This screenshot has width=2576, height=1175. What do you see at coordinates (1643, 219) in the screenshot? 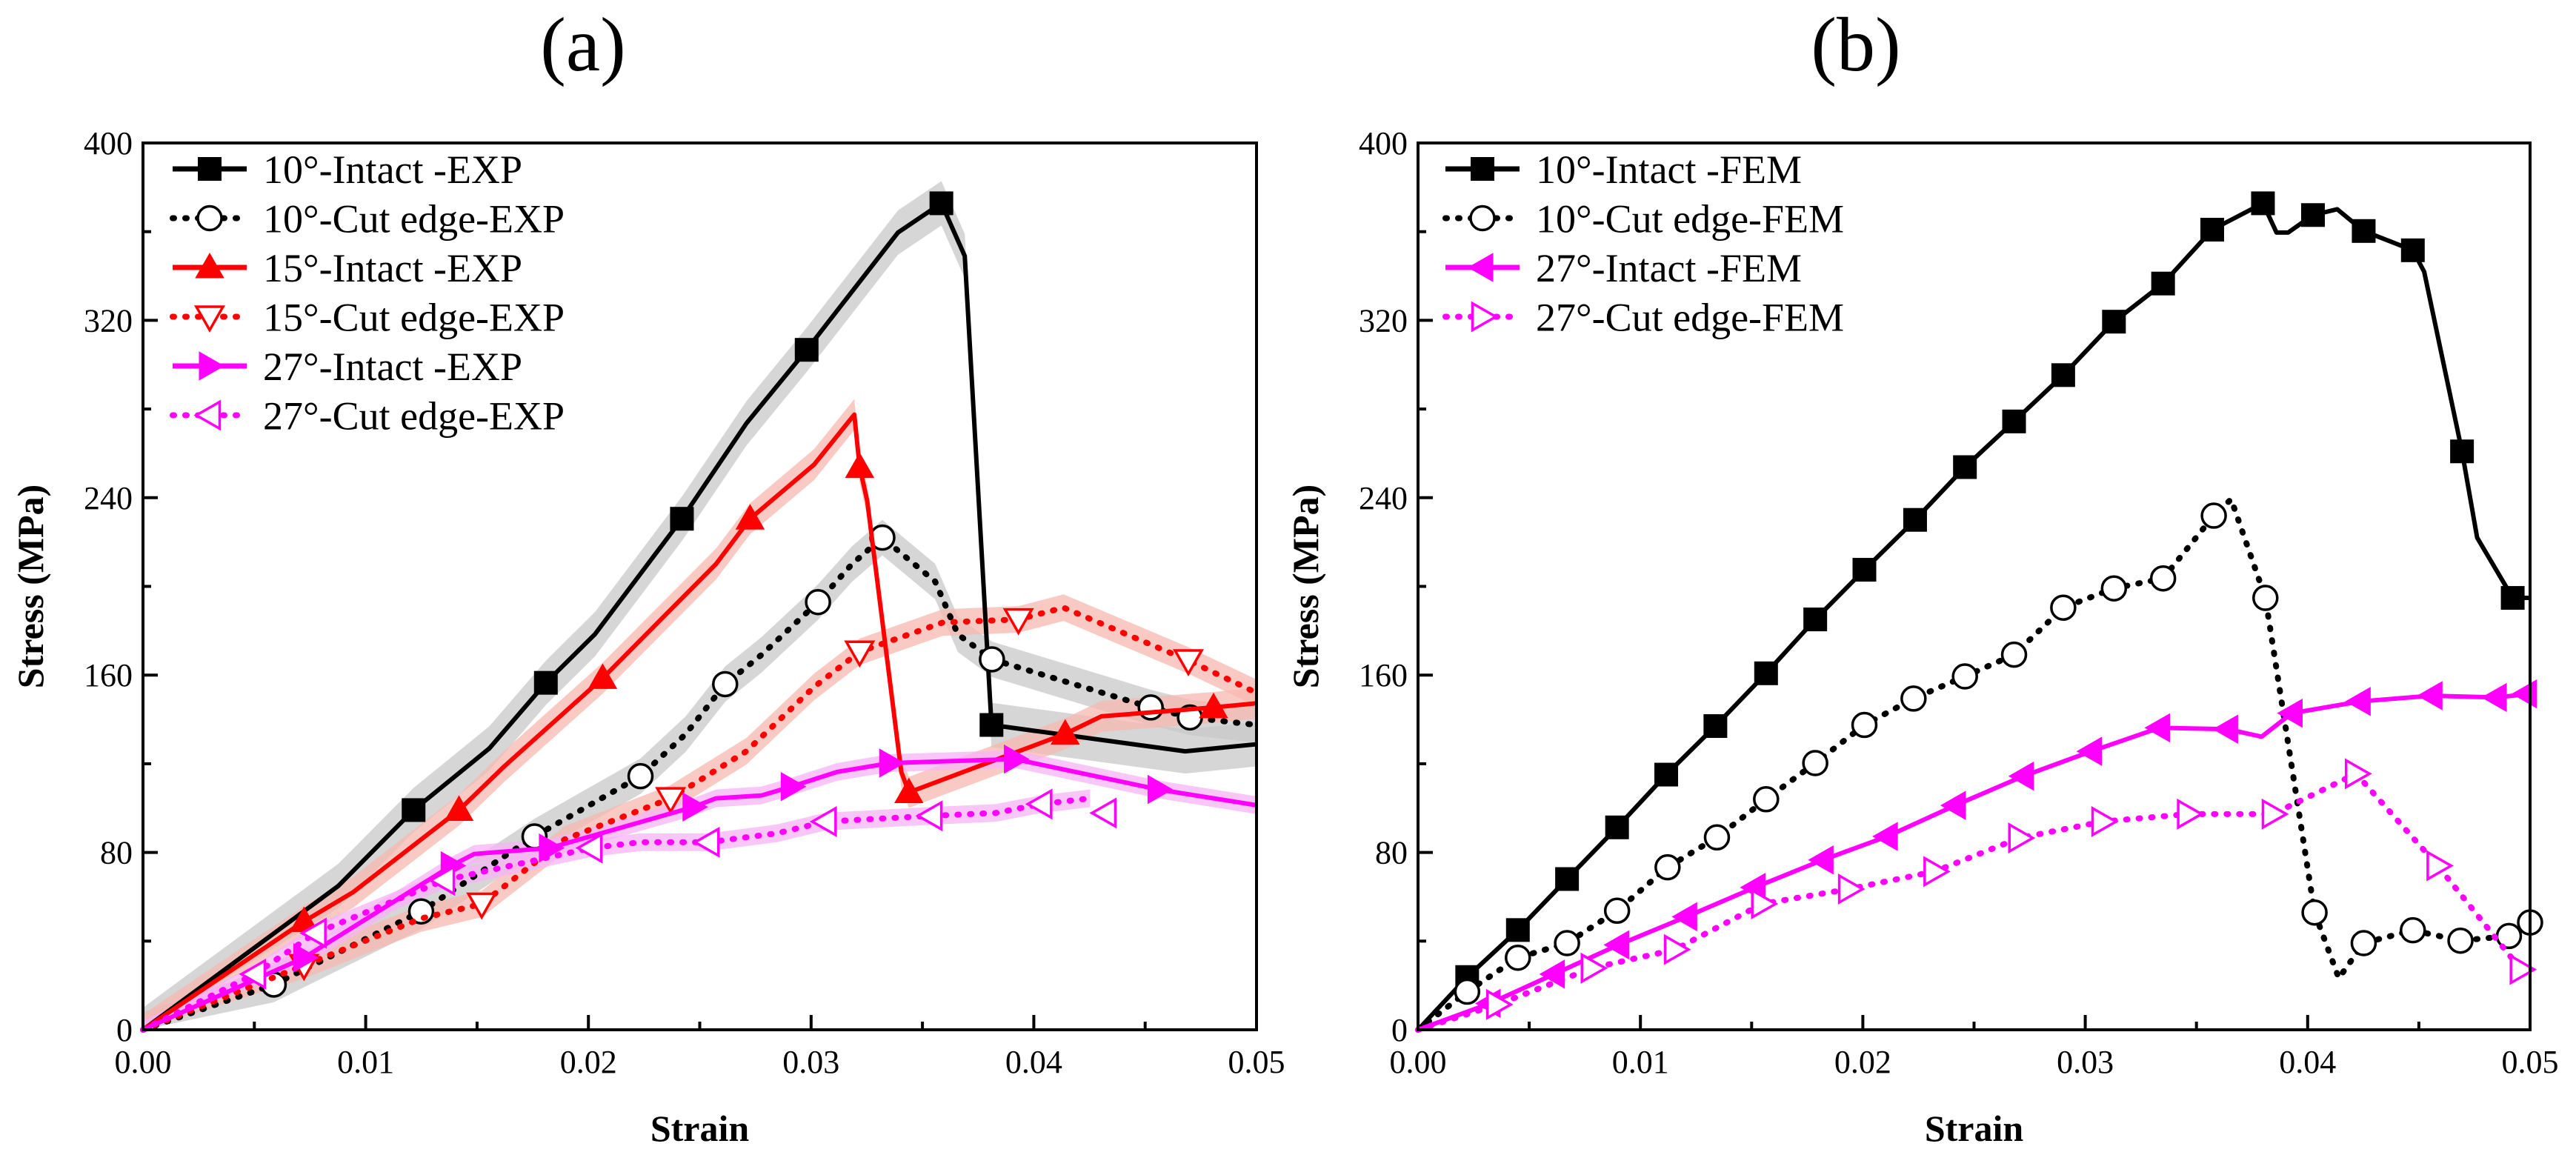
I see `legend-item: 10°-Cut edge-FEM` at bounding box center [1643, 219].